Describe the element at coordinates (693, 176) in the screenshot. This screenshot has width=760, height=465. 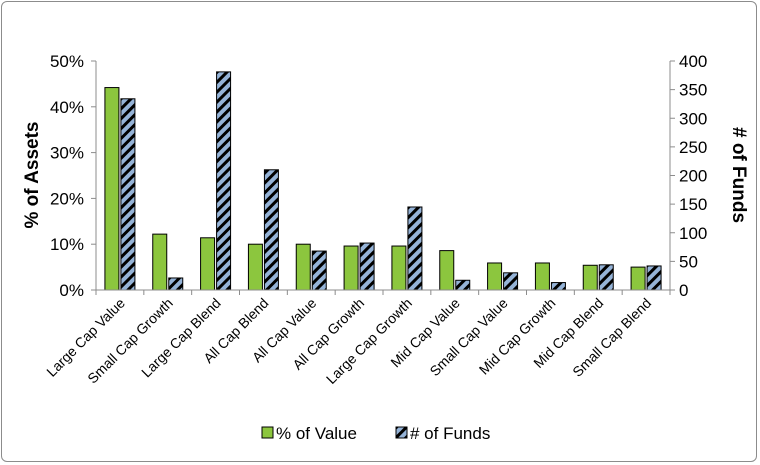
I see `right-tick-label: 200` at that location.